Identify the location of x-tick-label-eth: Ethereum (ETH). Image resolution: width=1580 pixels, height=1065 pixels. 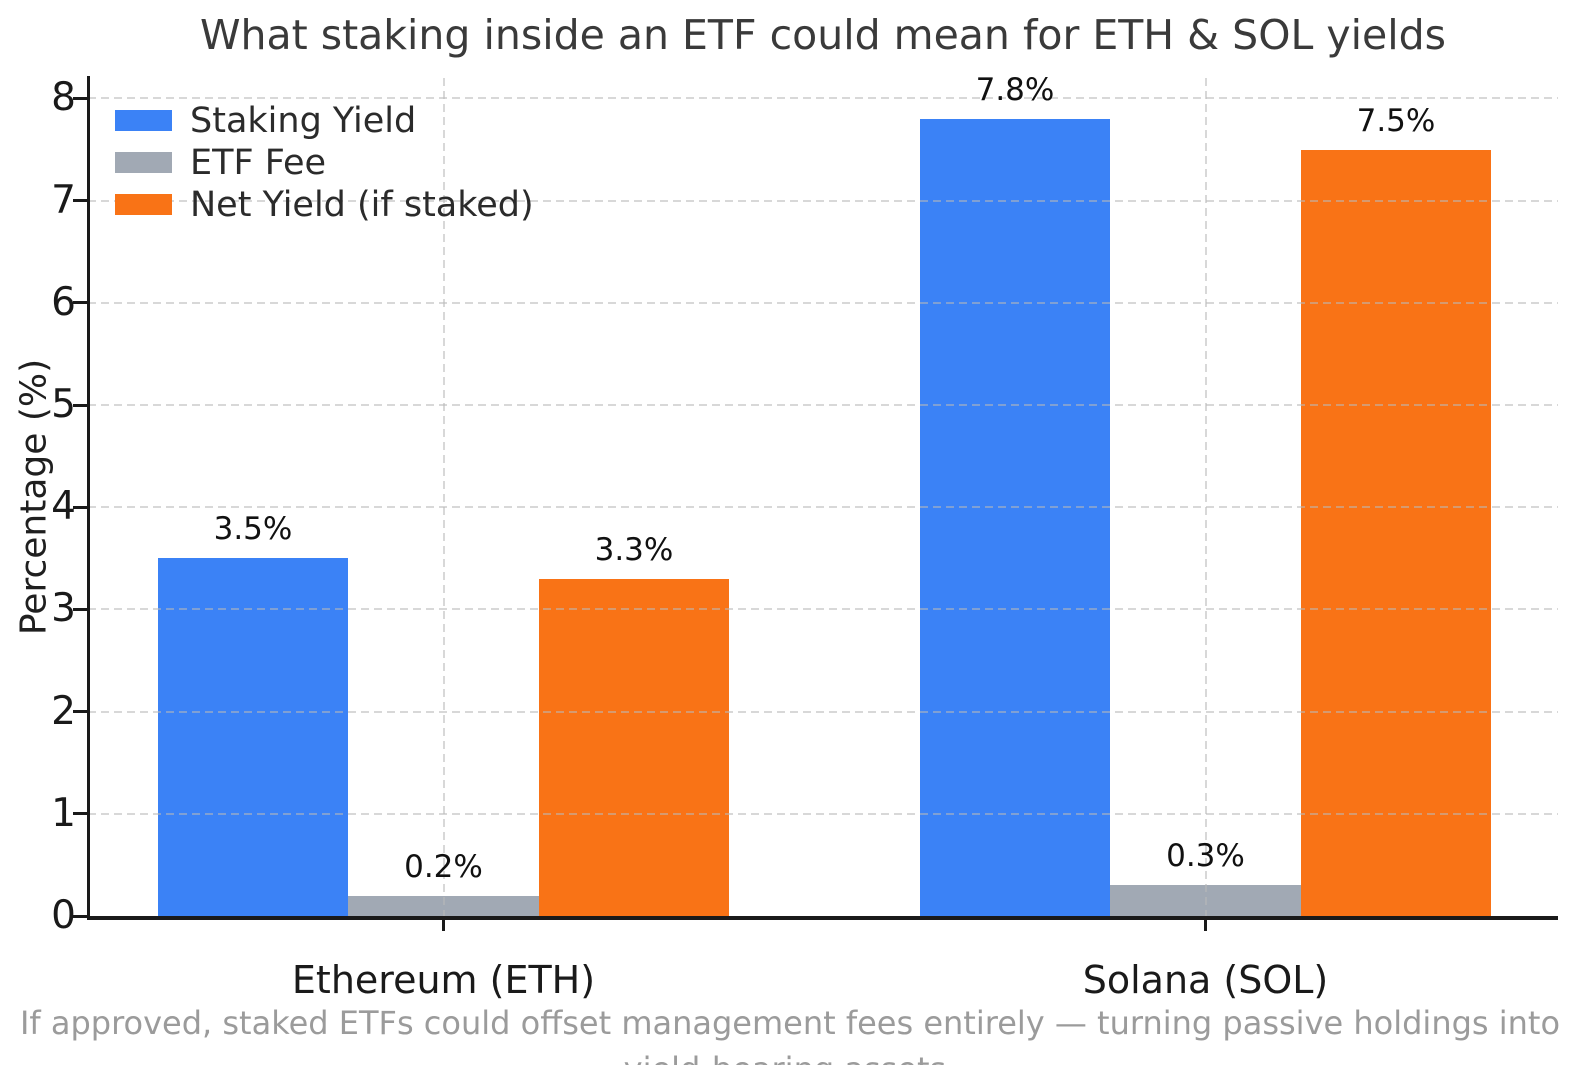
(443, 980).